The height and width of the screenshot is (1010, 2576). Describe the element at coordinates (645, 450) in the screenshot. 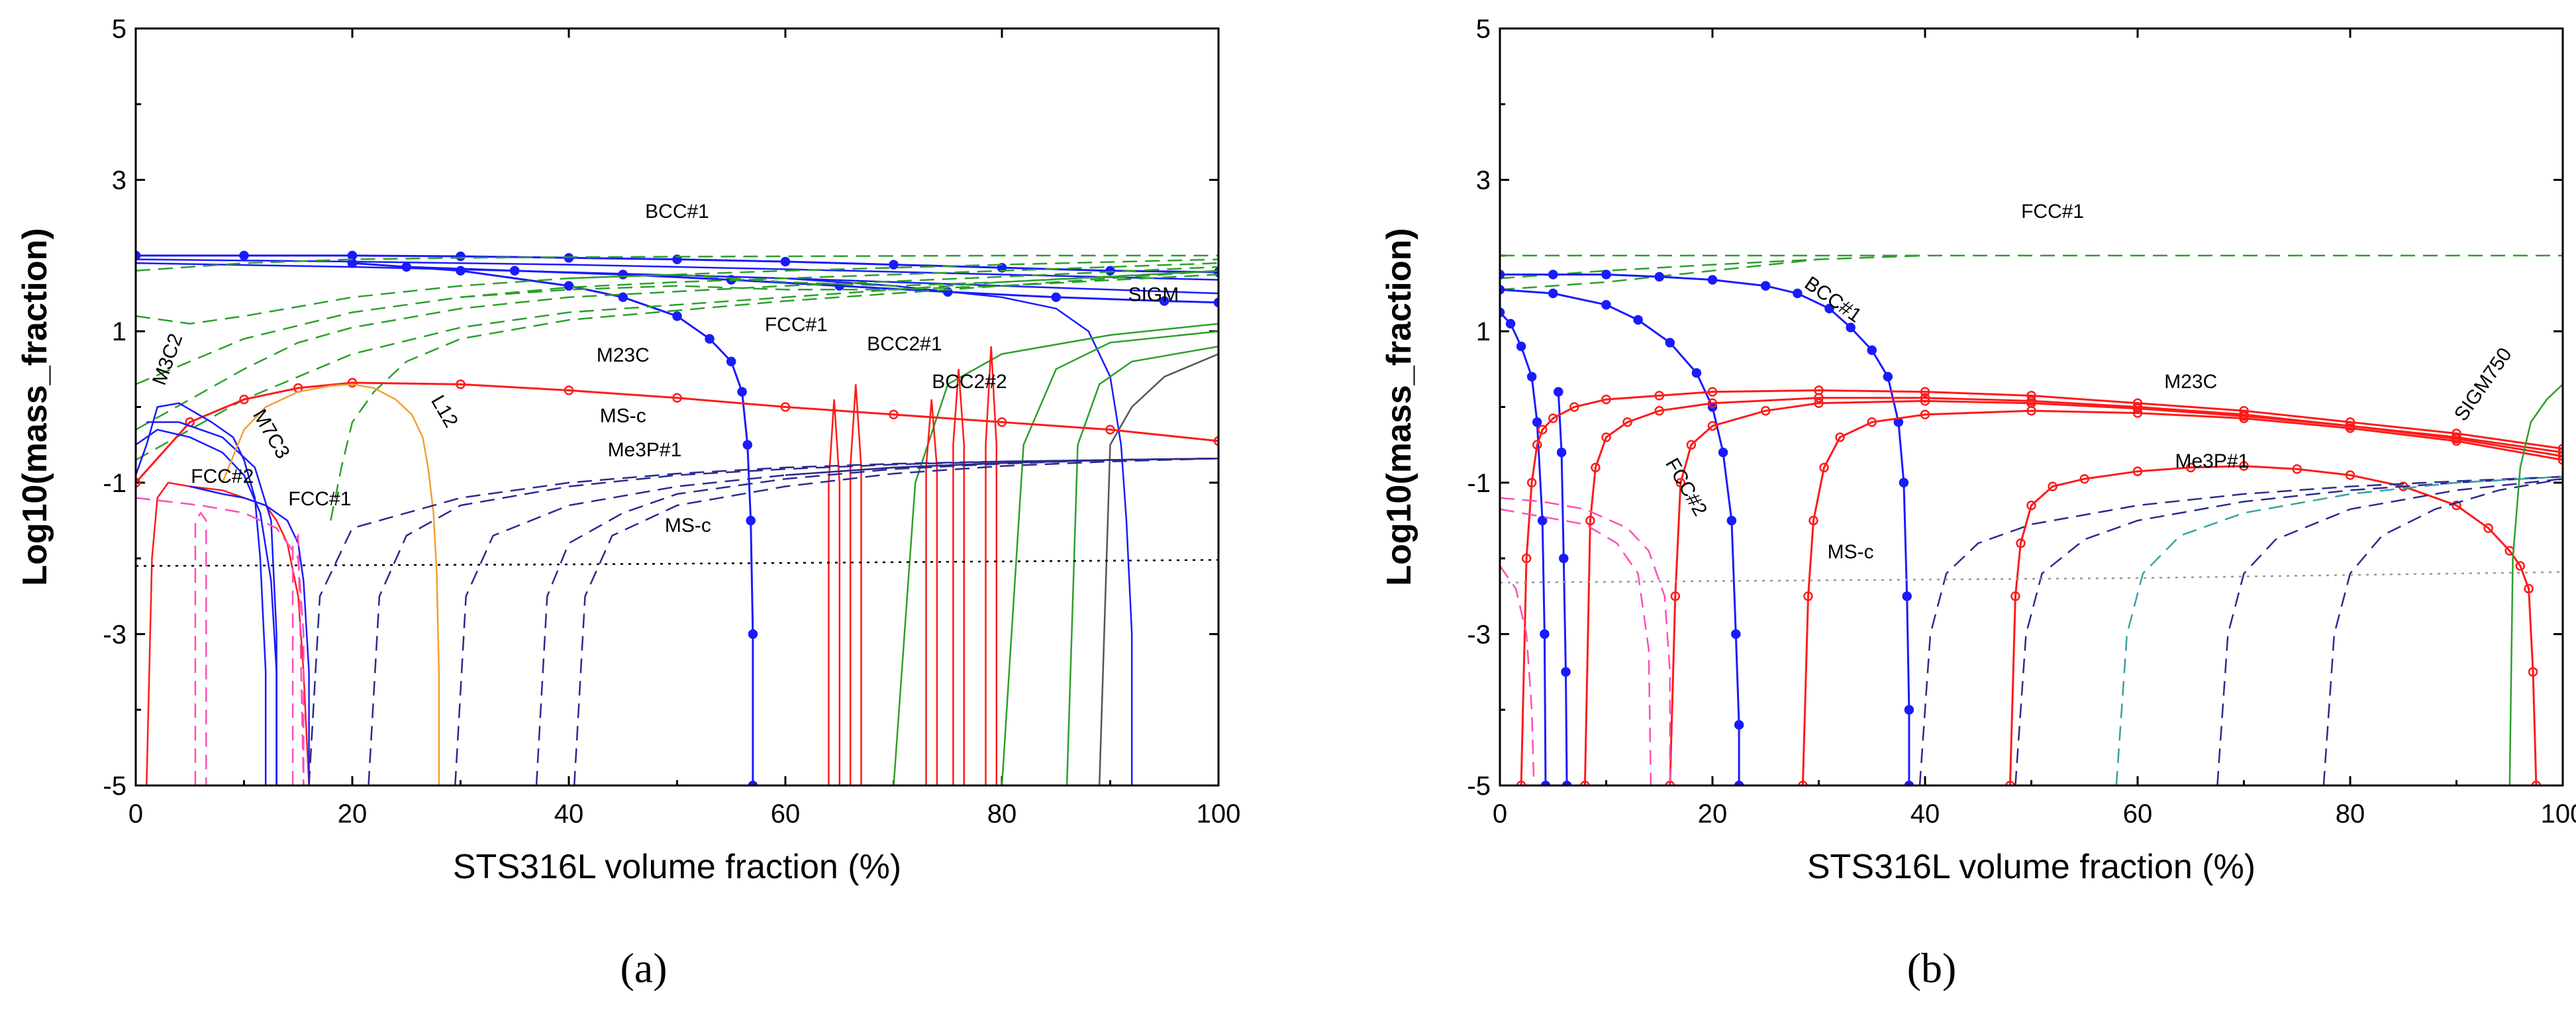

I see `series-label: Me3P#1` at that location.